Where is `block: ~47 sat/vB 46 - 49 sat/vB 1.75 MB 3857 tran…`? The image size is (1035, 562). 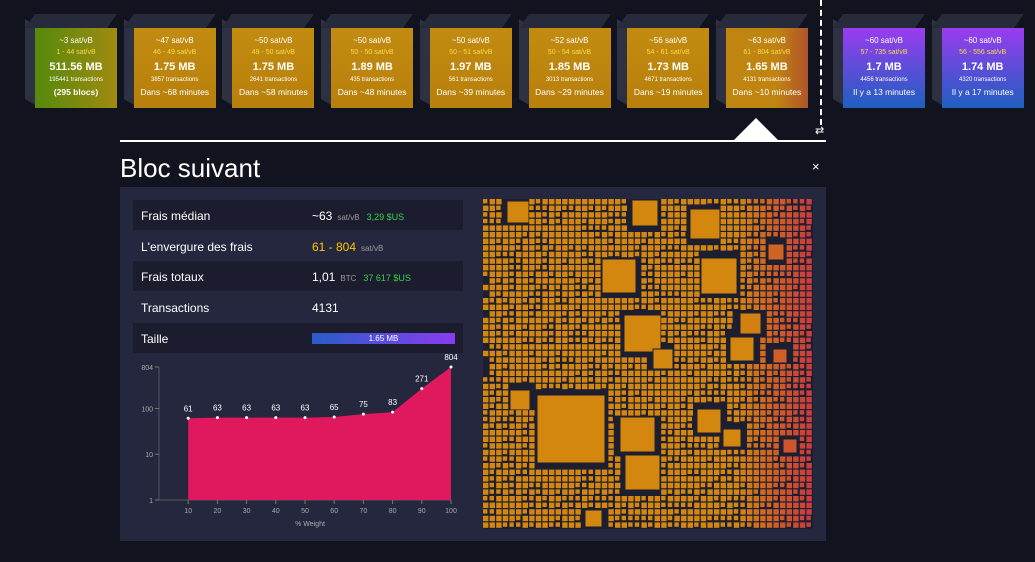 block: ~47 sat/vB 46 - 49 sat/vB 1.75 MB 3857 tran… is located at coordinates (169, 61).